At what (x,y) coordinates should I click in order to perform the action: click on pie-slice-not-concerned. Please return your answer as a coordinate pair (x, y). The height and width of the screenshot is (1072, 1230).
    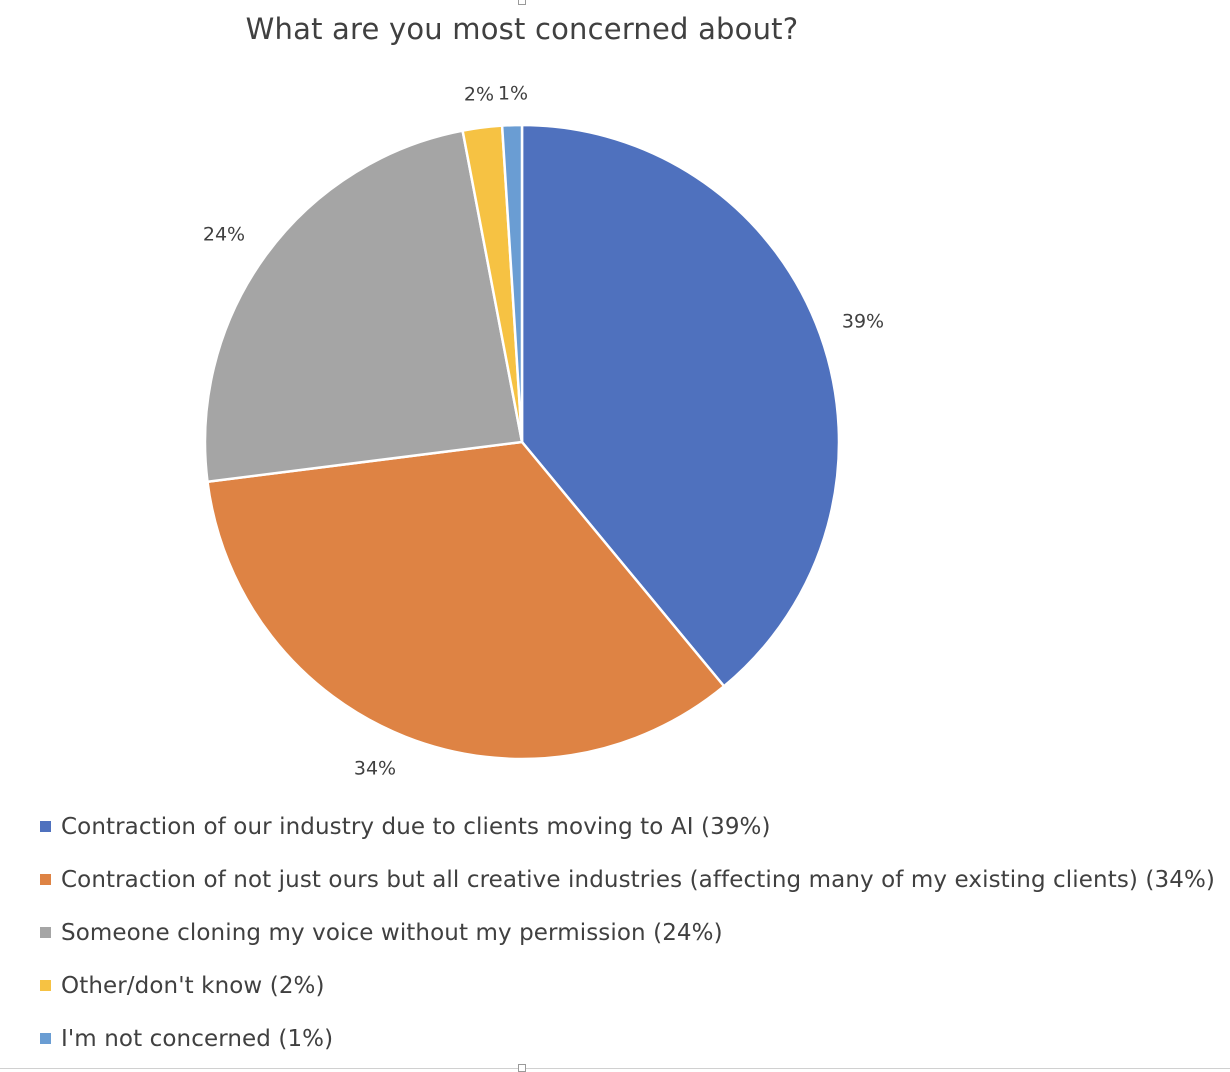
    Looking at the image, I should click on (512, 283).